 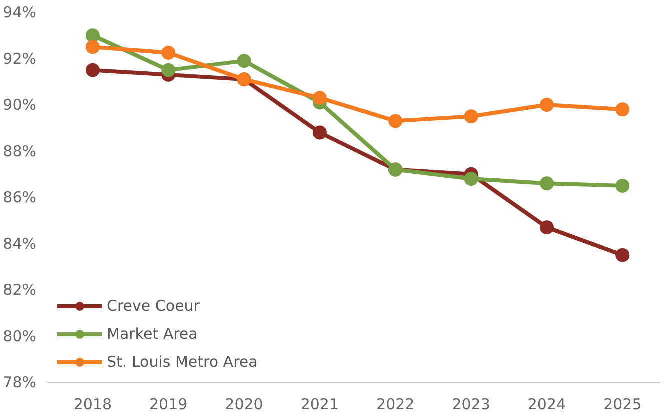 What do you see at coordinates (20, 59) in the screenshot?
I see `y-tick-label: 92%` at bounding box center [20, 59].